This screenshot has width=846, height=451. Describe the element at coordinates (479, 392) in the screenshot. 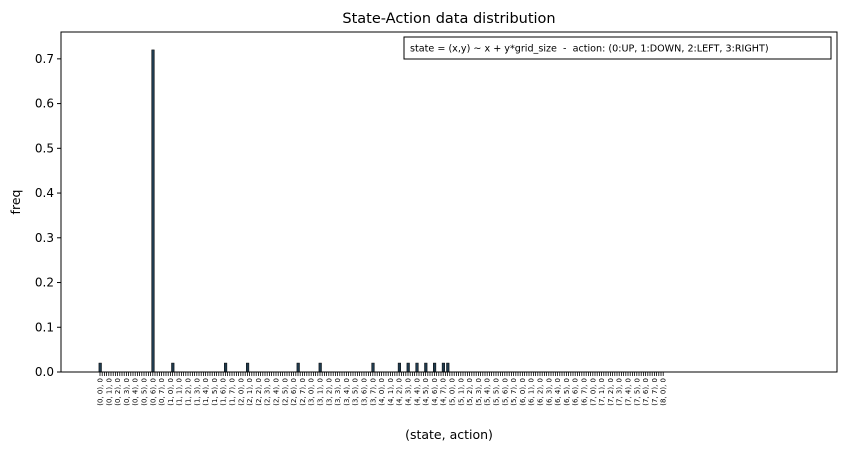

I see `x-tick-label: (5, 3), 0` at that location.